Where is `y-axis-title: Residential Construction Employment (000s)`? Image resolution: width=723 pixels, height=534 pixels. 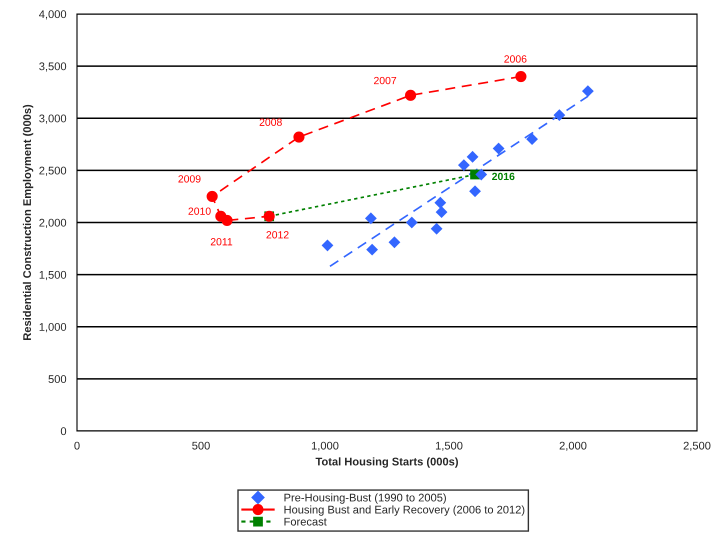
y-axis-title: Residential Construction Employment (000s) is located at coordinates (28, 222).